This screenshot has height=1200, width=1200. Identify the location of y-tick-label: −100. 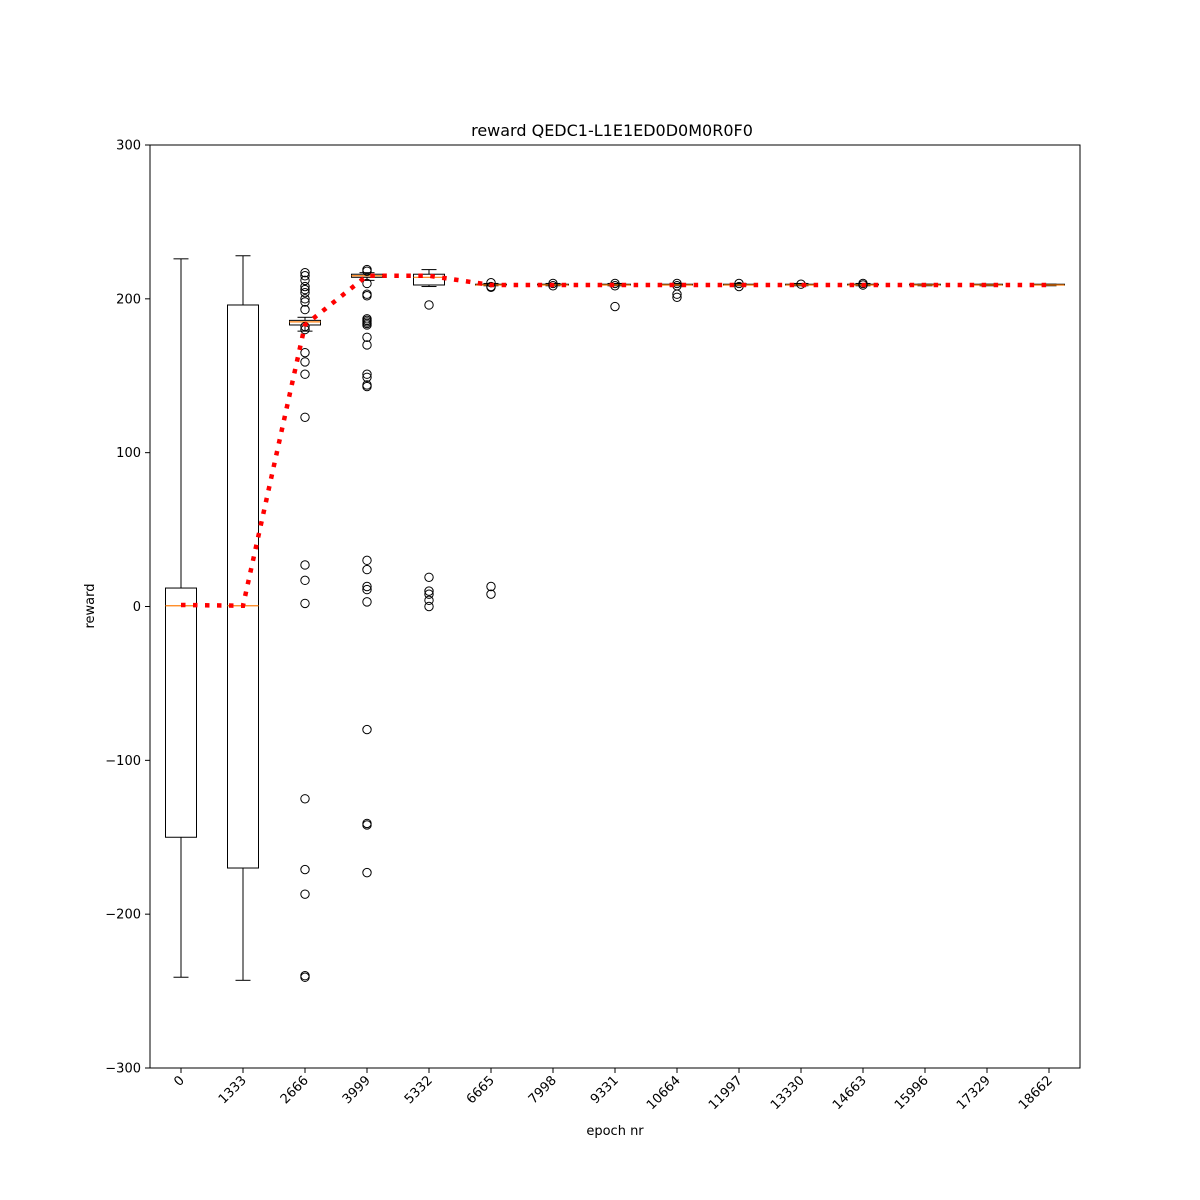
(123, 761).